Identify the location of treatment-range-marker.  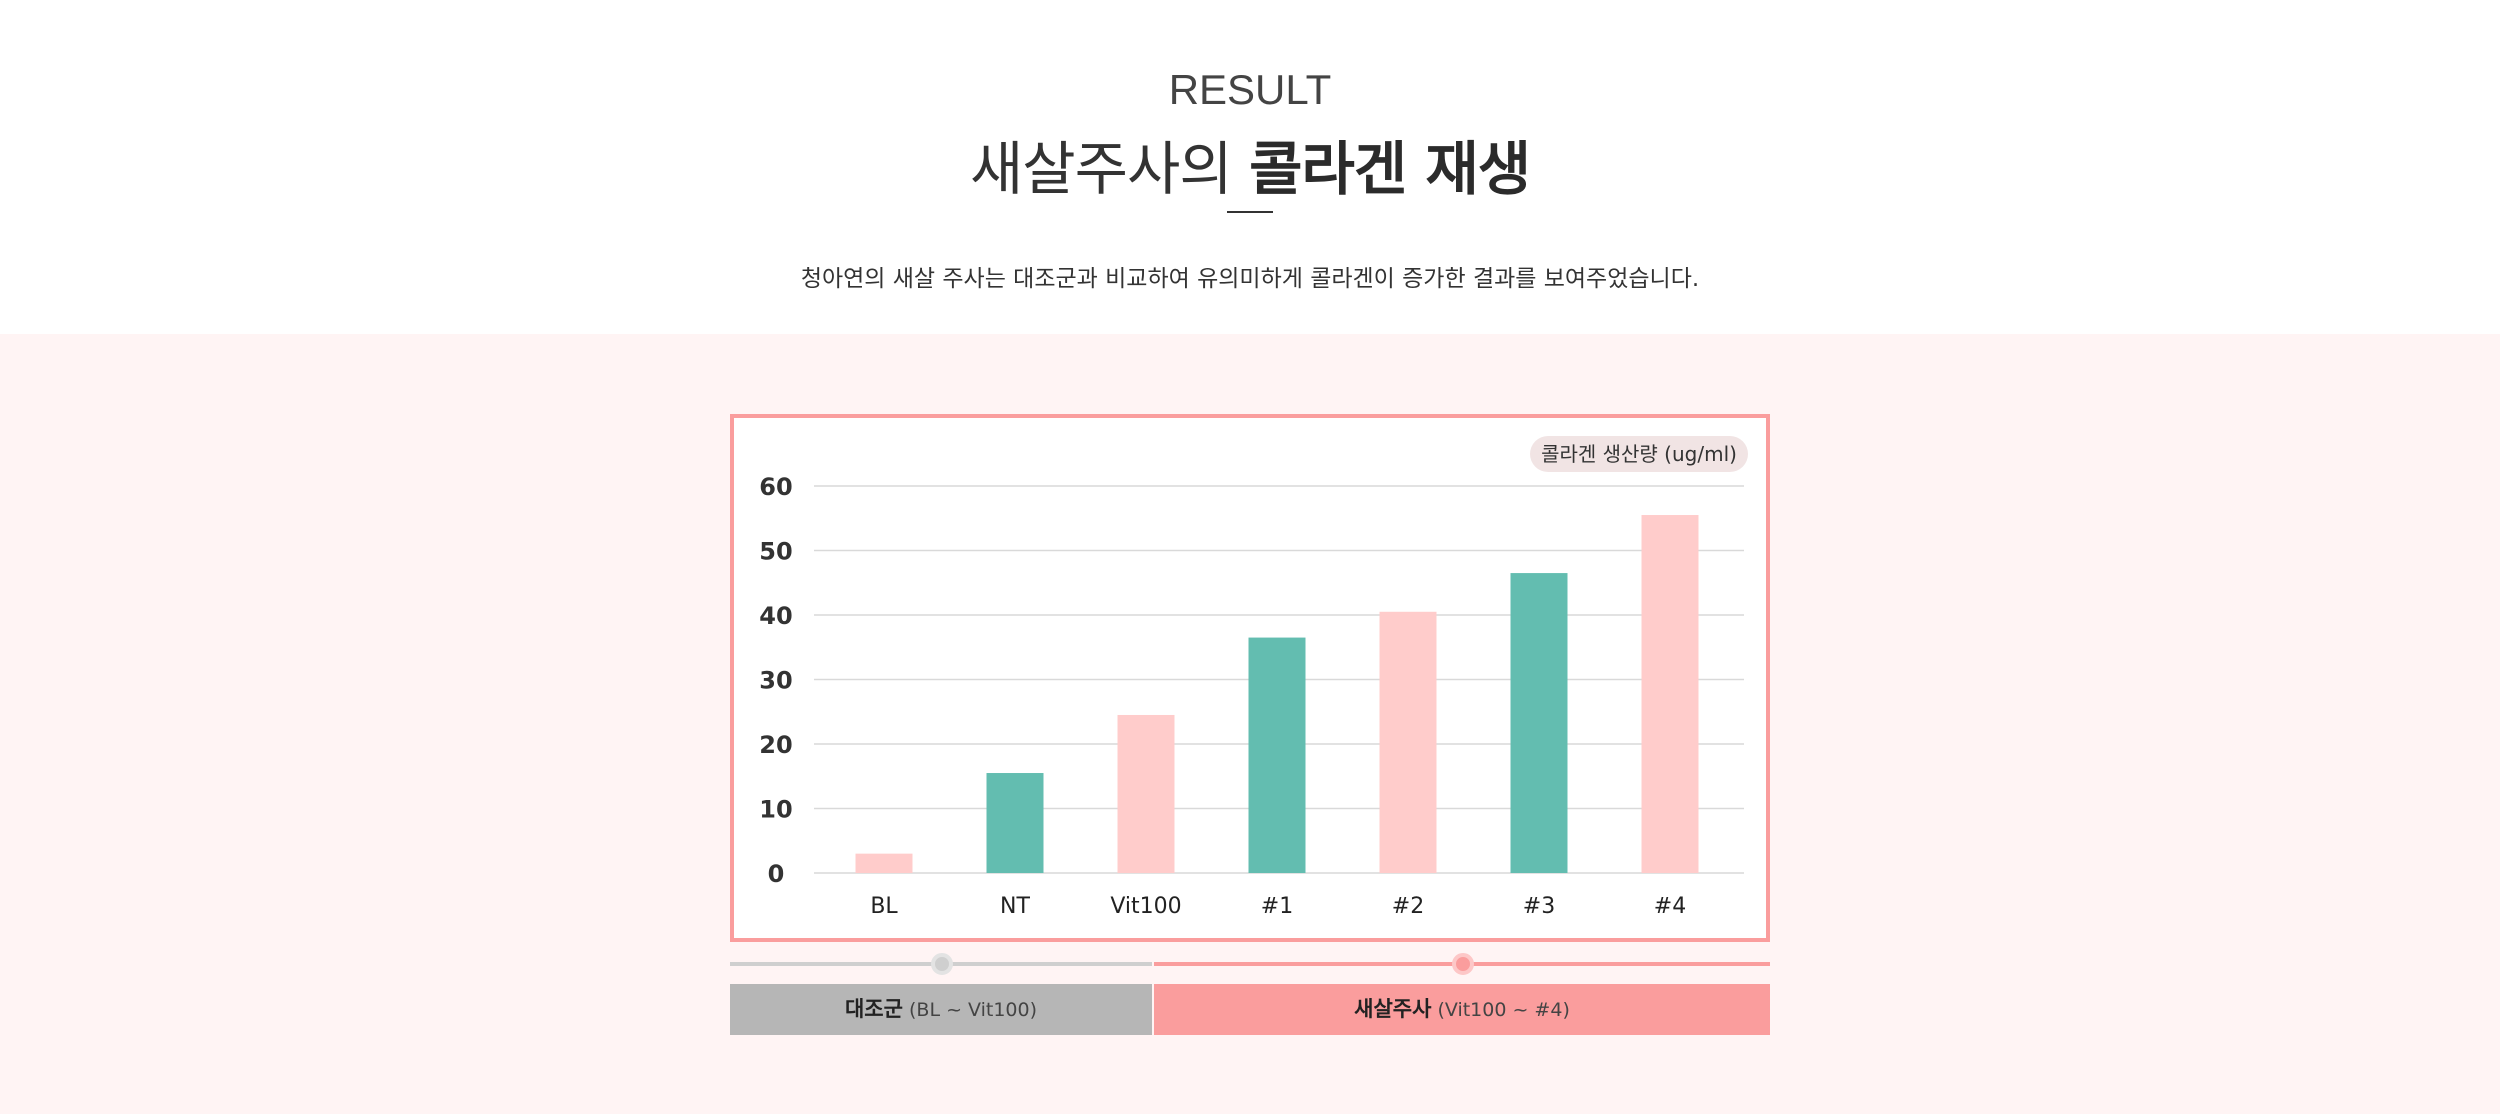
(1463, 964).